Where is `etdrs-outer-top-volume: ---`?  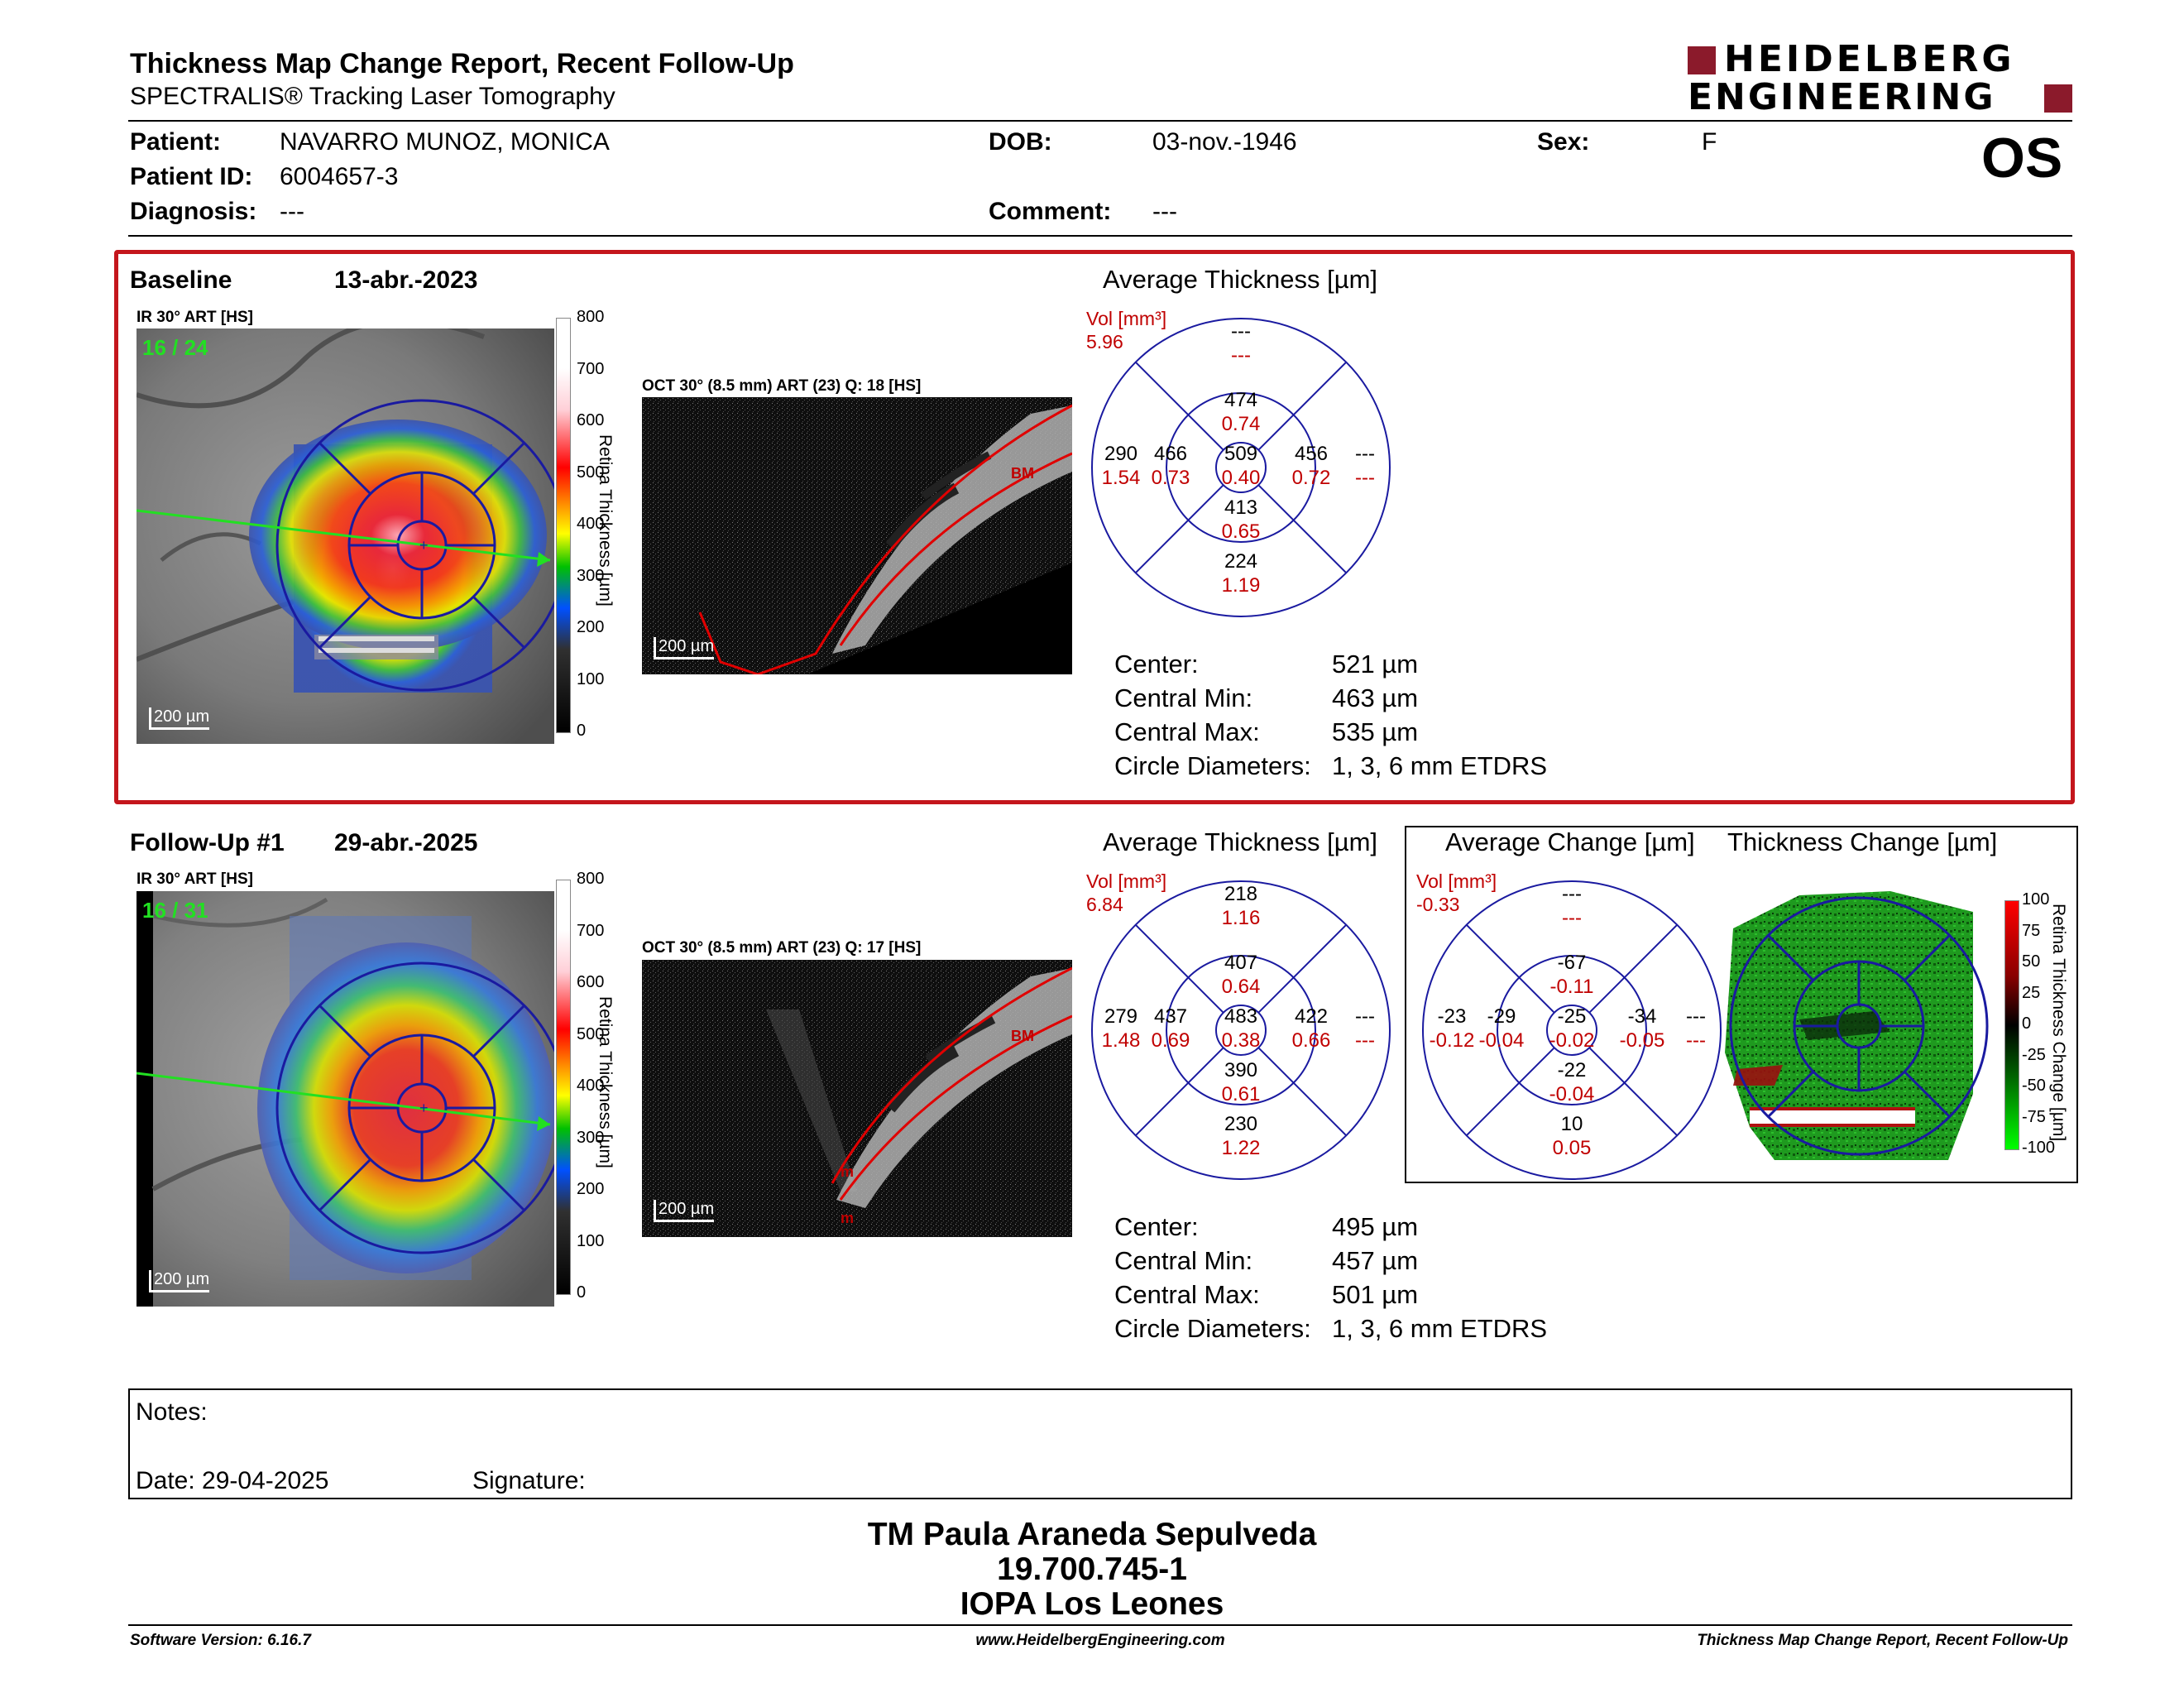 etdrs-outer-top-volume: --- is located at coordinates (1241, 355).